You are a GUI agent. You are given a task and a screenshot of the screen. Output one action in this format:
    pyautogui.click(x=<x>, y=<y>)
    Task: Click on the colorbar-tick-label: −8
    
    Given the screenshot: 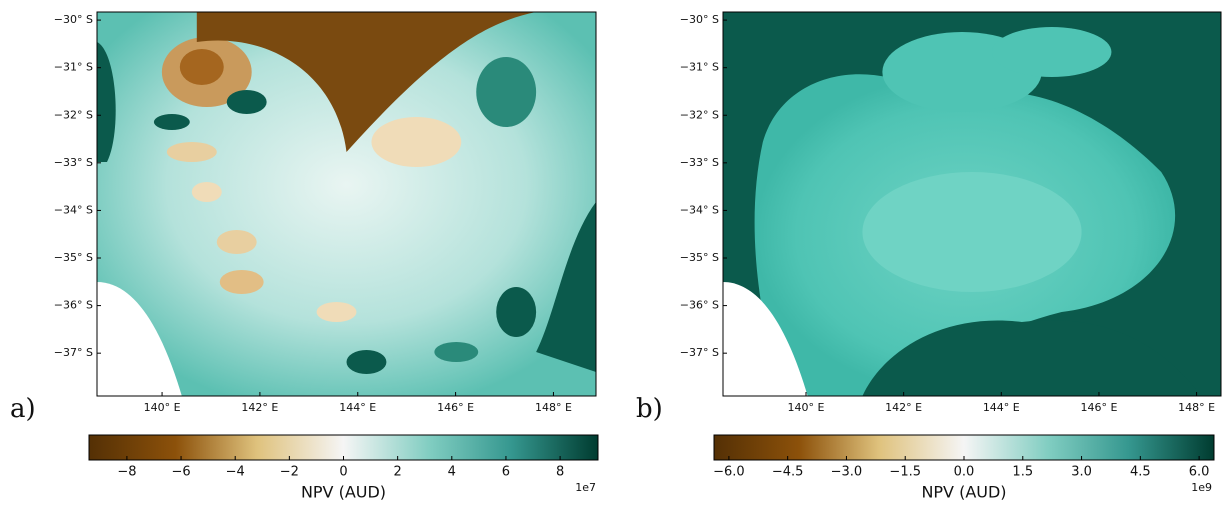 What is the action you would take?
    pyautogui.click(x=126, y=472)
    